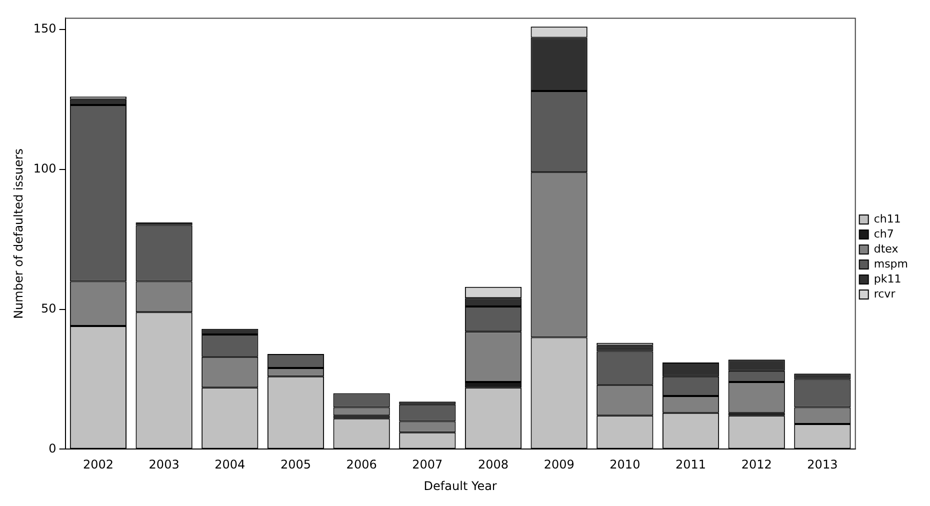  I want to click on y-tick-label: 100, so click(44, 168).